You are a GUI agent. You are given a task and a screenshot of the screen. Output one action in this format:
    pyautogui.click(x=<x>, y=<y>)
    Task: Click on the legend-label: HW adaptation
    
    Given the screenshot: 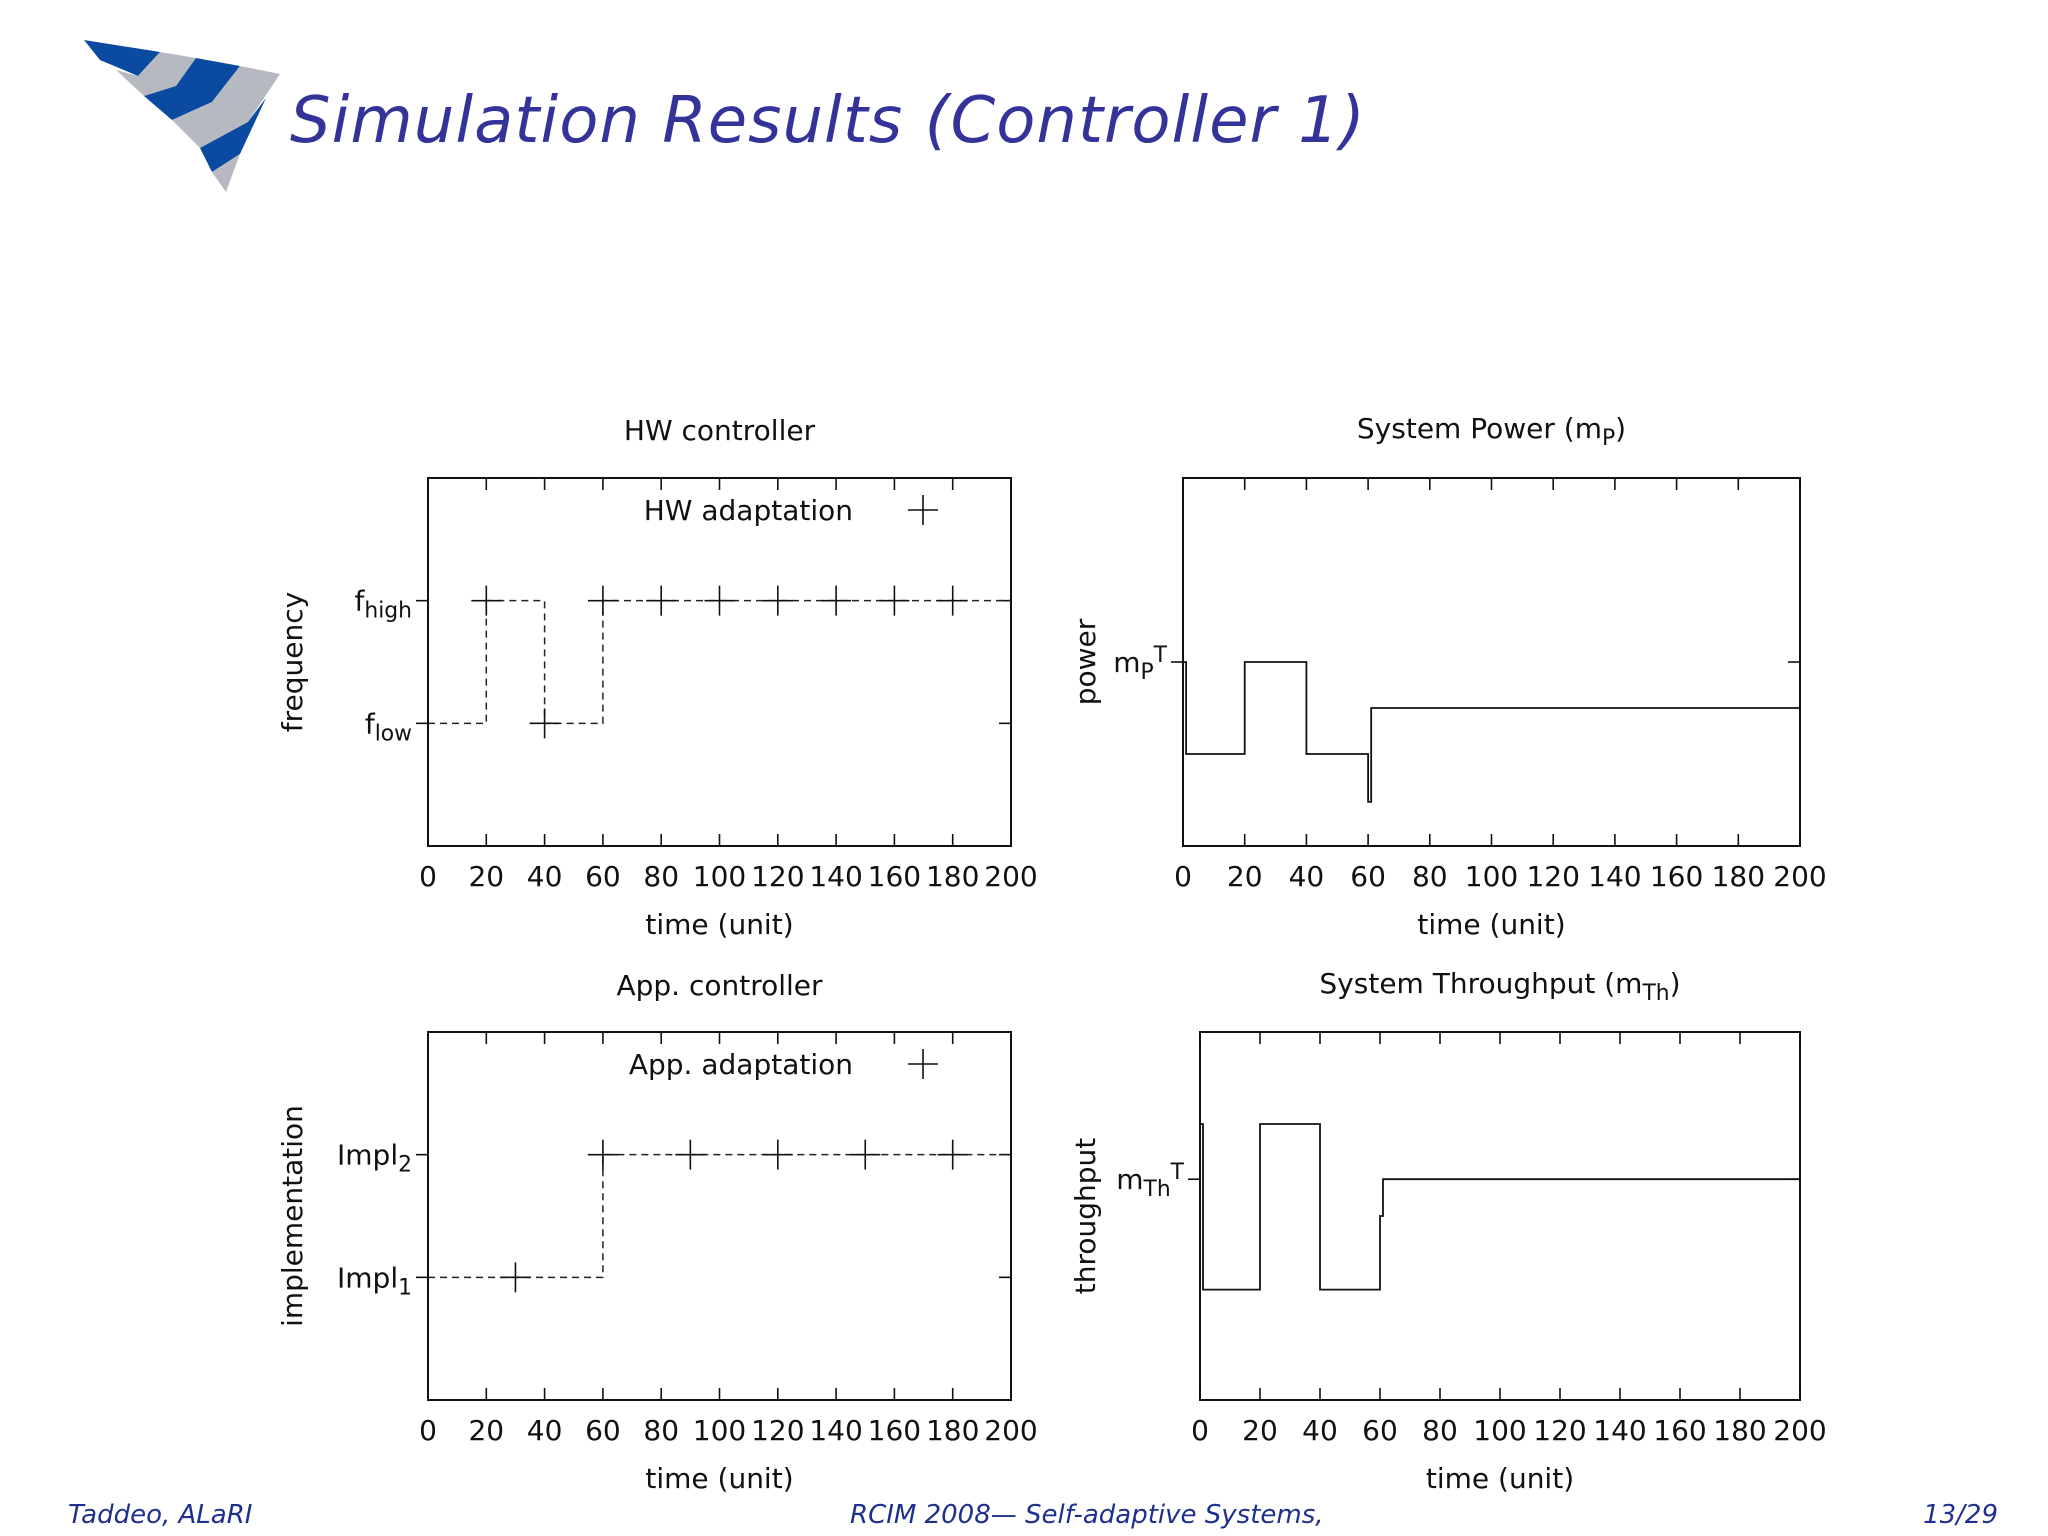 What is the action you would take?
    pyautogui.click(x=748, y=510)
    